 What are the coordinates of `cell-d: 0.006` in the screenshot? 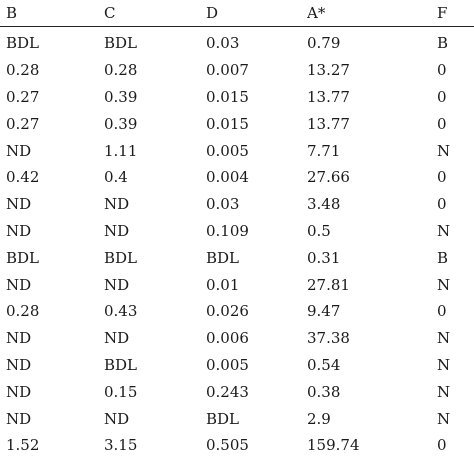 It's located at (227, 338).